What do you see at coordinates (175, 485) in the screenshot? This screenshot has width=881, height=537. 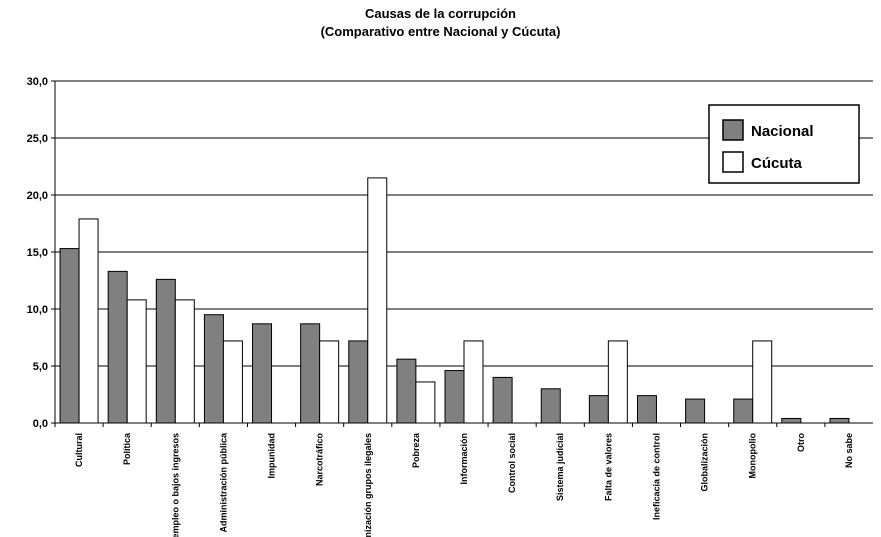 I see `category-label: Desempleo o bajos ingresos` at bounding box center [175, 485].